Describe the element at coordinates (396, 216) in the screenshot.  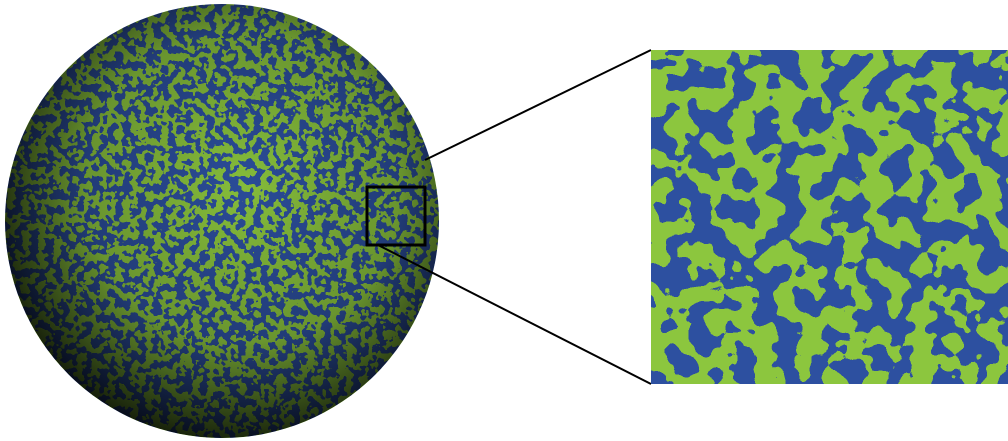
I see `zoom-box` at that location.